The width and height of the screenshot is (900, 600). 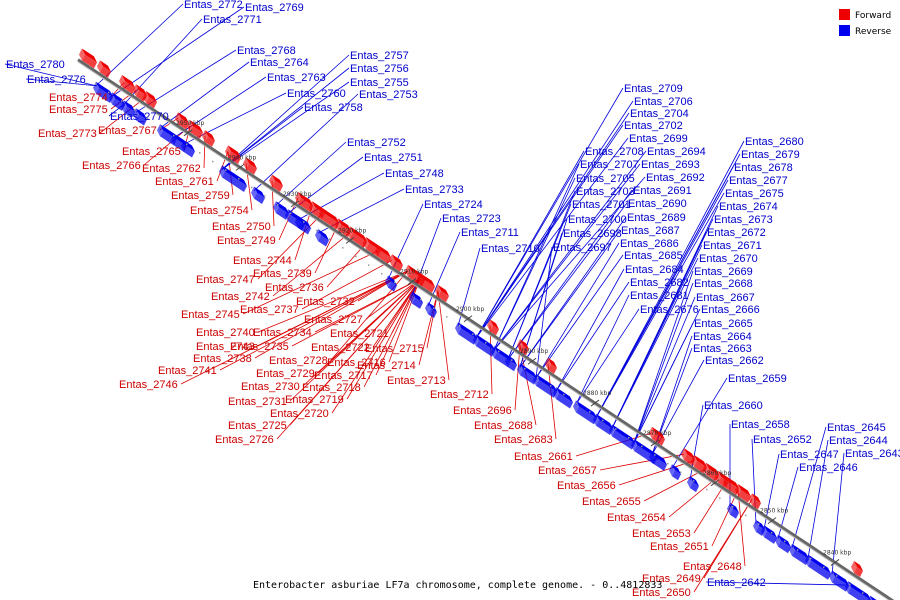 I want to click on gene-label: Entas_2668, so click(x=723, y=284).